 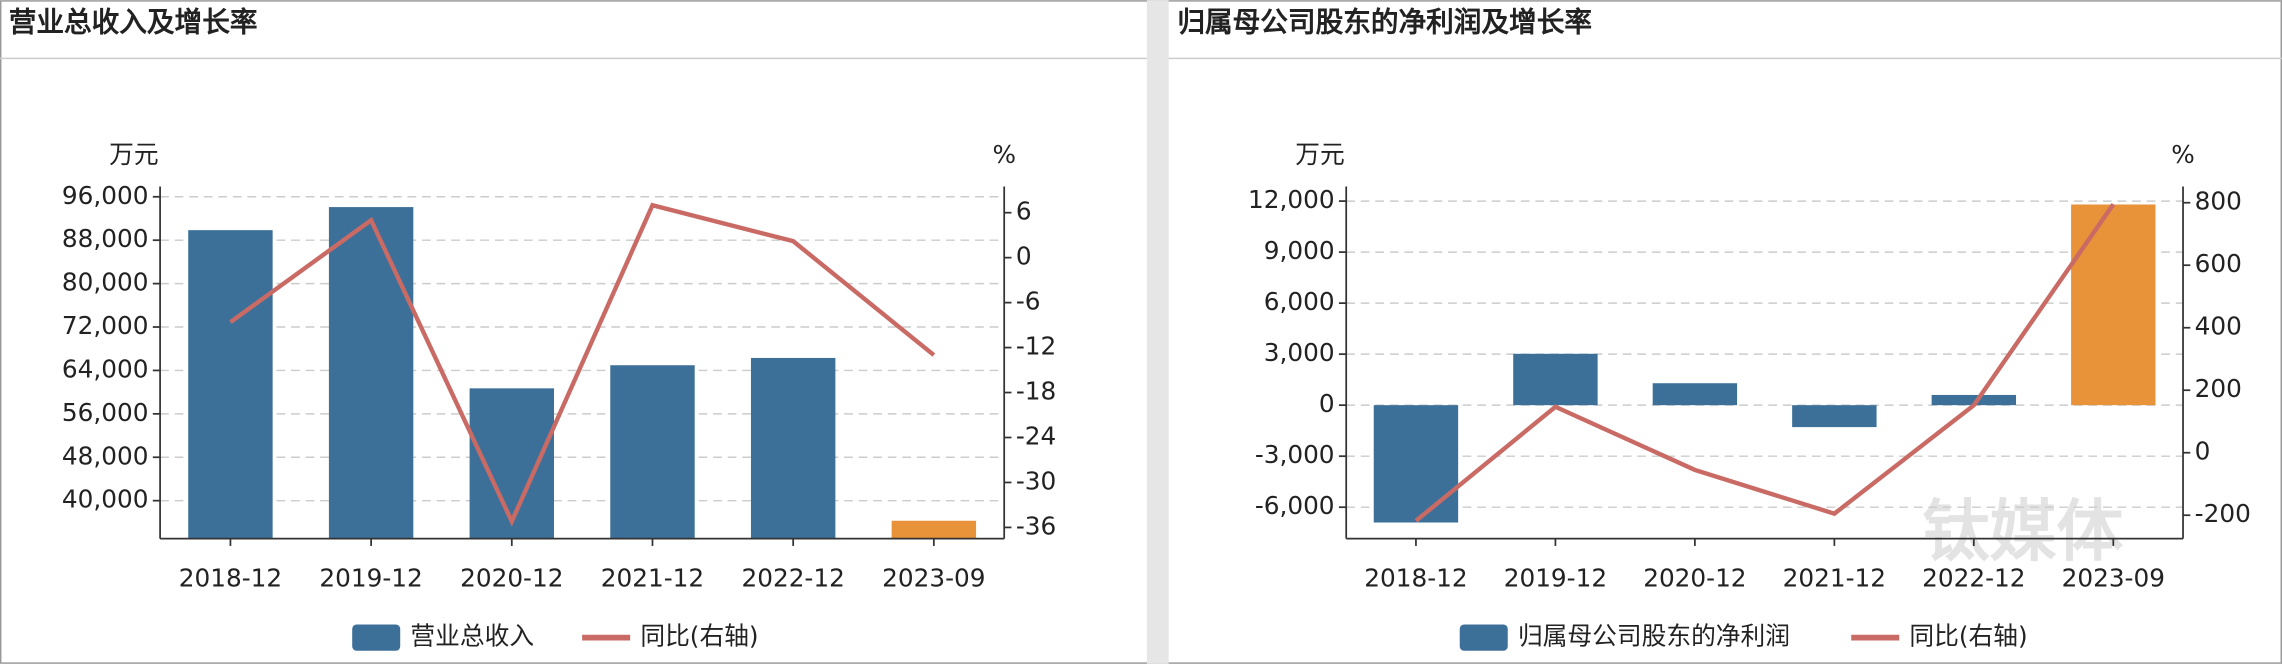 I want to click on watermark: 钛媒体, so click(x=2023, y=531).